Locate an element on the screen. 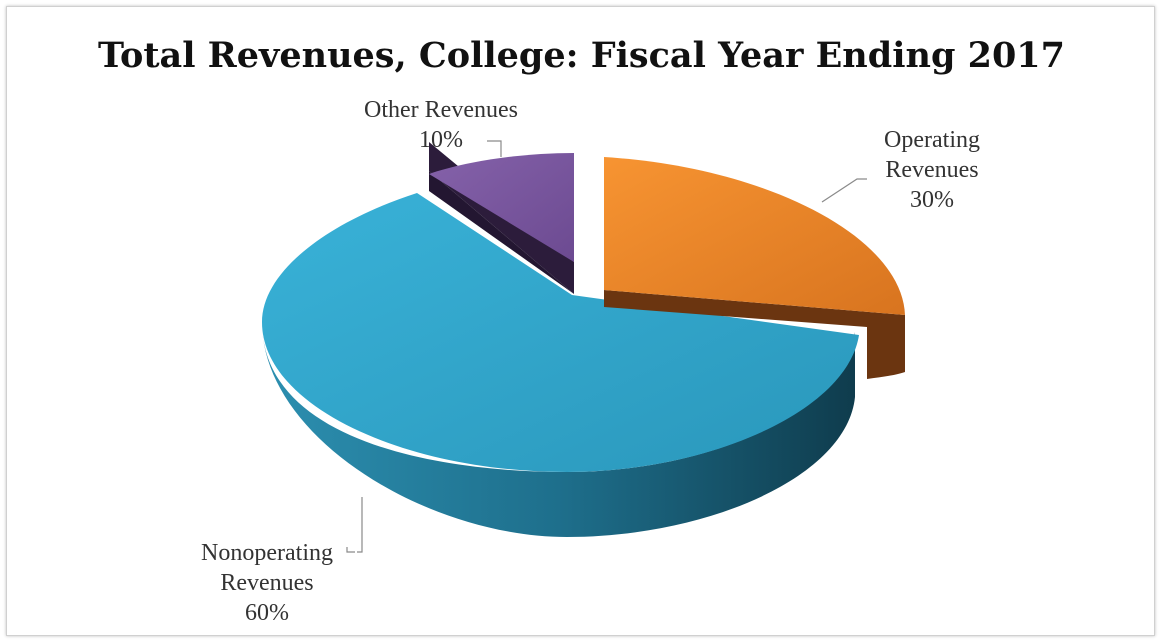 This screenshot has height=644, width=1163. leader-nonoperating is located at coordinates (350, 550).